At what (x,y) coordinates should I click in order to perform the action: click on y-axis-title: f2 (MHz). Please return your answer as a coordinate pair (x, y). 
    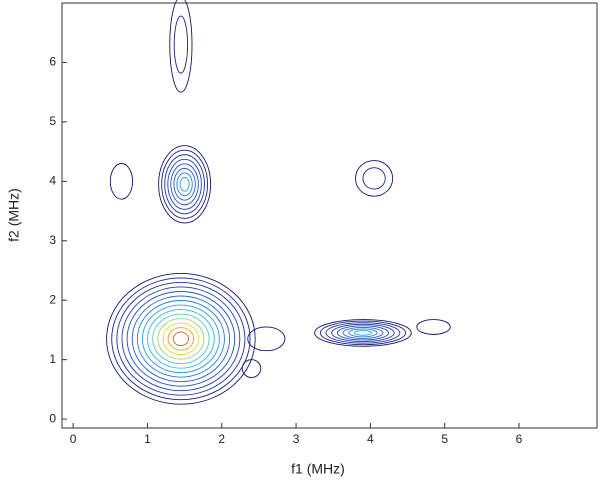
    Looking at the image, I should click on (14, 215).